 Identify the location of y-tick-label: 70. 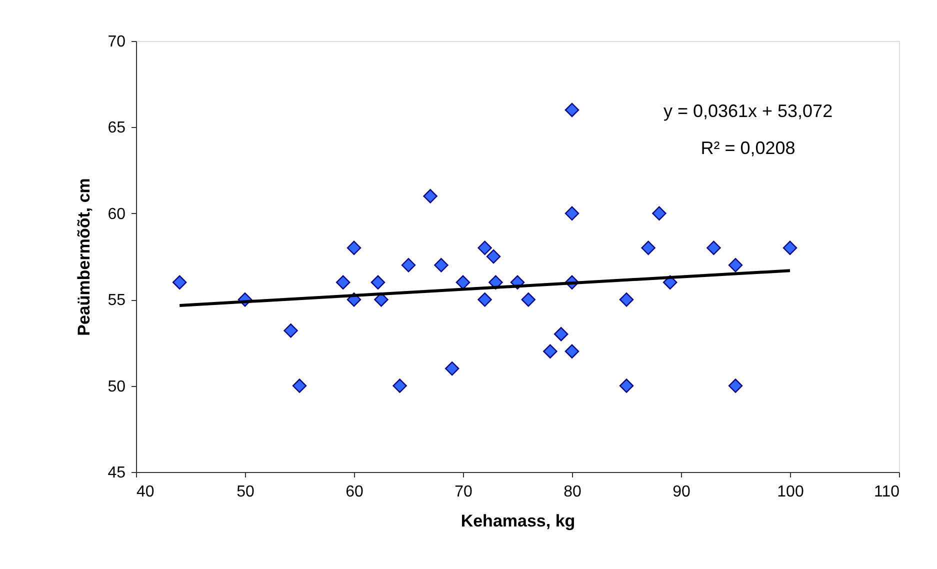
(117, 42).